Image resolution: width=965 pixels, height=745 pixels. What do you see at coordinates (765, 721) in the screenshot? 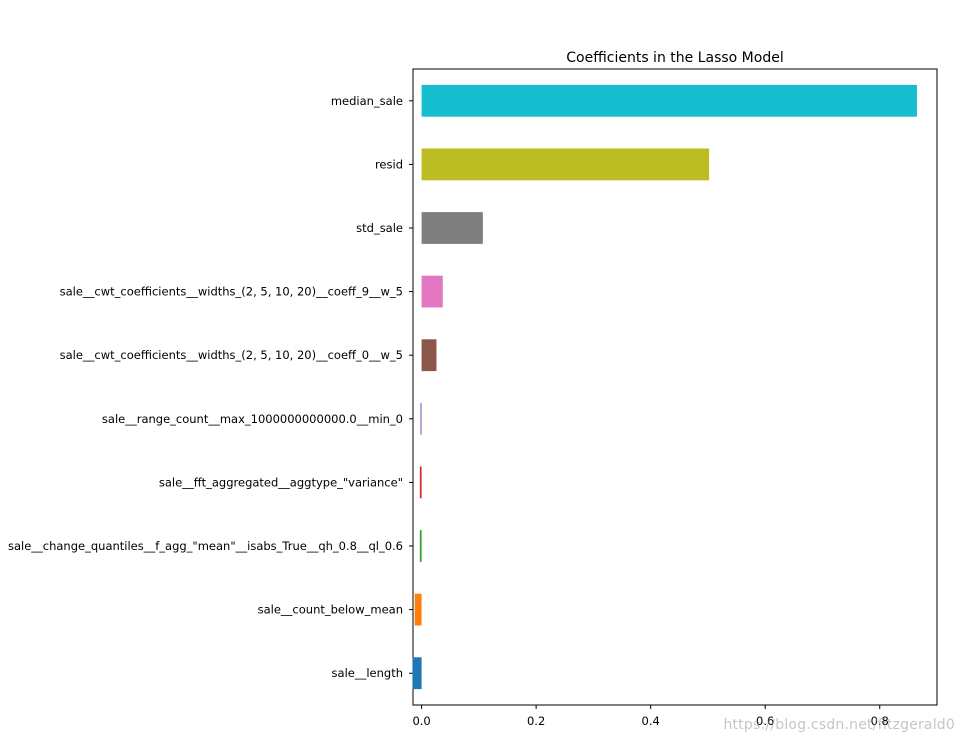
I see `x-tick-label-3: 0.6` at bounding box center [765, 721].